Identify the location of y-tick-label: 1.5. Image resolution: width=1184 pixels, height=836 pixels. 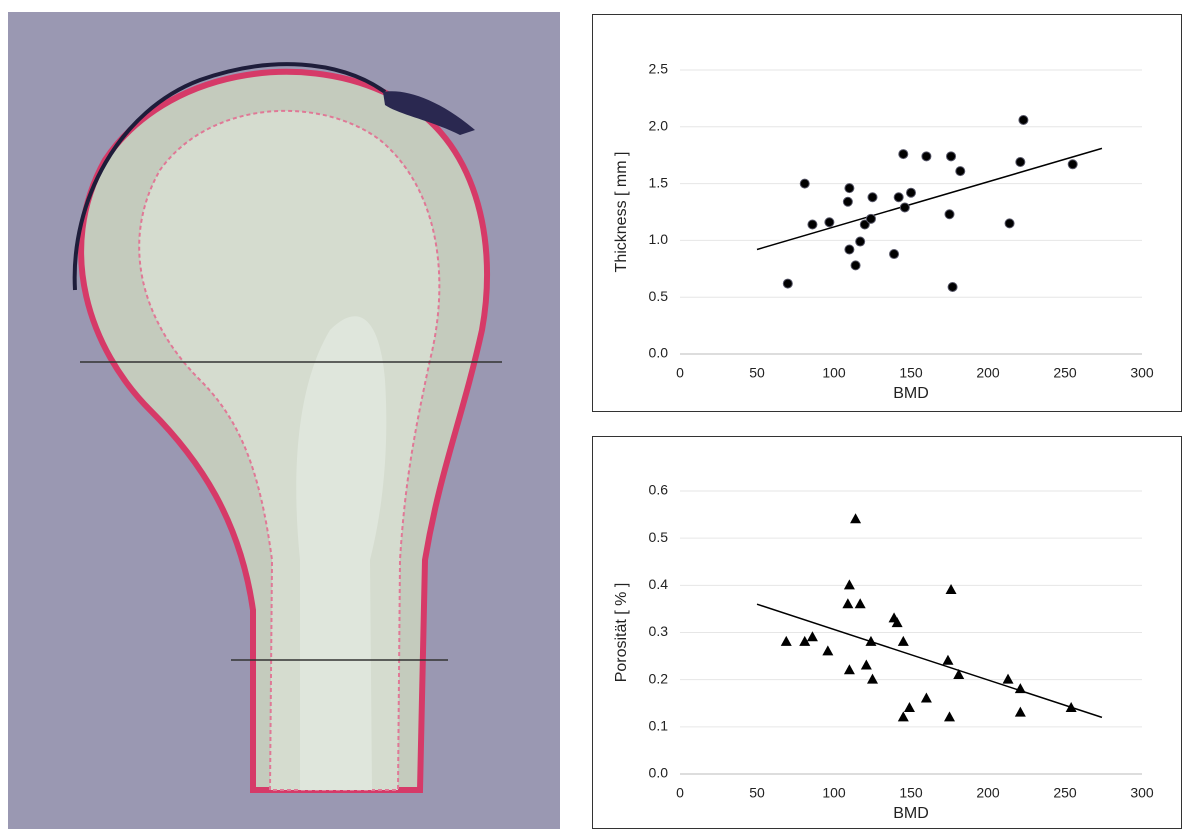
(659, 182).